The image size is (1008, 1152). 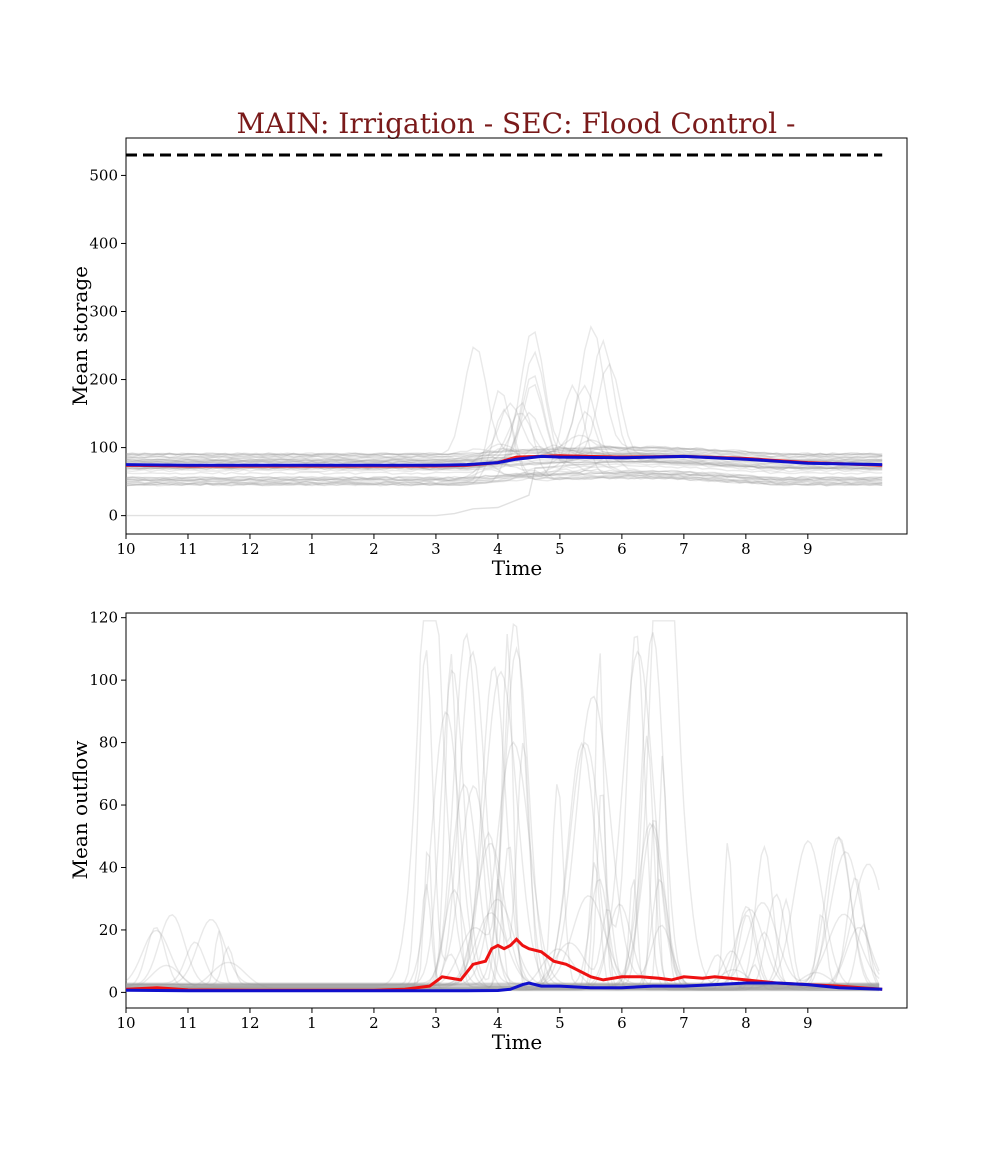 I want to click on storage-blue-series-line, so click(x=504, y=460).